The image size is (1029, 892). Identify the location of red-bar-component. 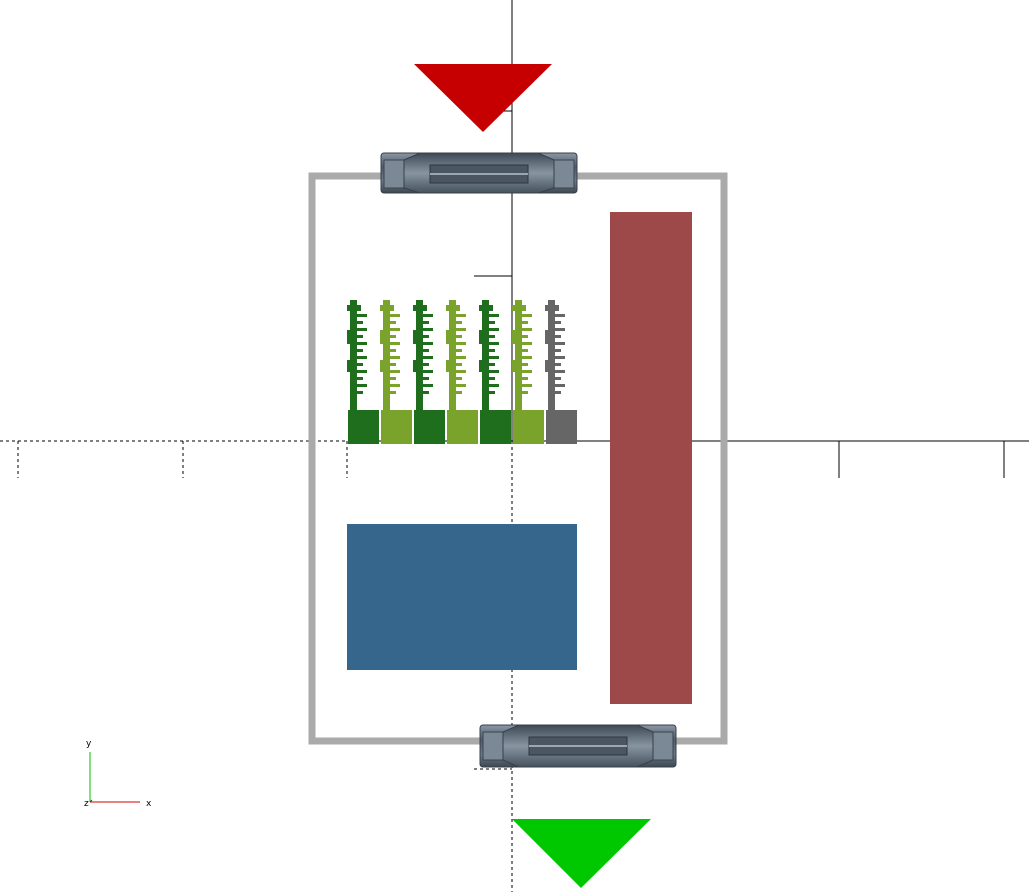
(651, 458).